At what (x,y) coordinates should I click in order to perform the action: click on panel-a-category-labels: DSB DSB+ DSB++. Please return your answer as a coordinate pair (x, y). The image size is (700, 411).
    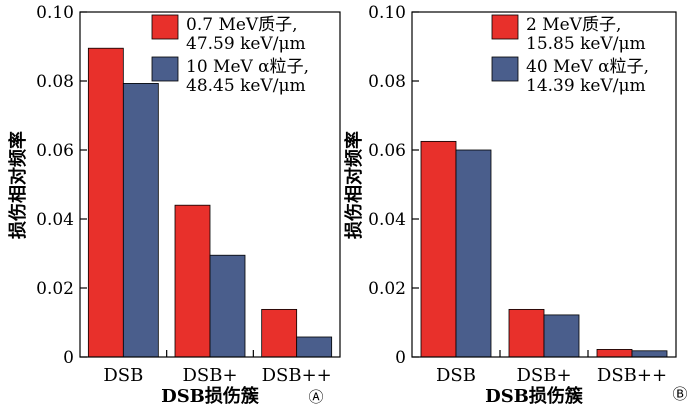
    Looking at the image, I should click on (217, 368).